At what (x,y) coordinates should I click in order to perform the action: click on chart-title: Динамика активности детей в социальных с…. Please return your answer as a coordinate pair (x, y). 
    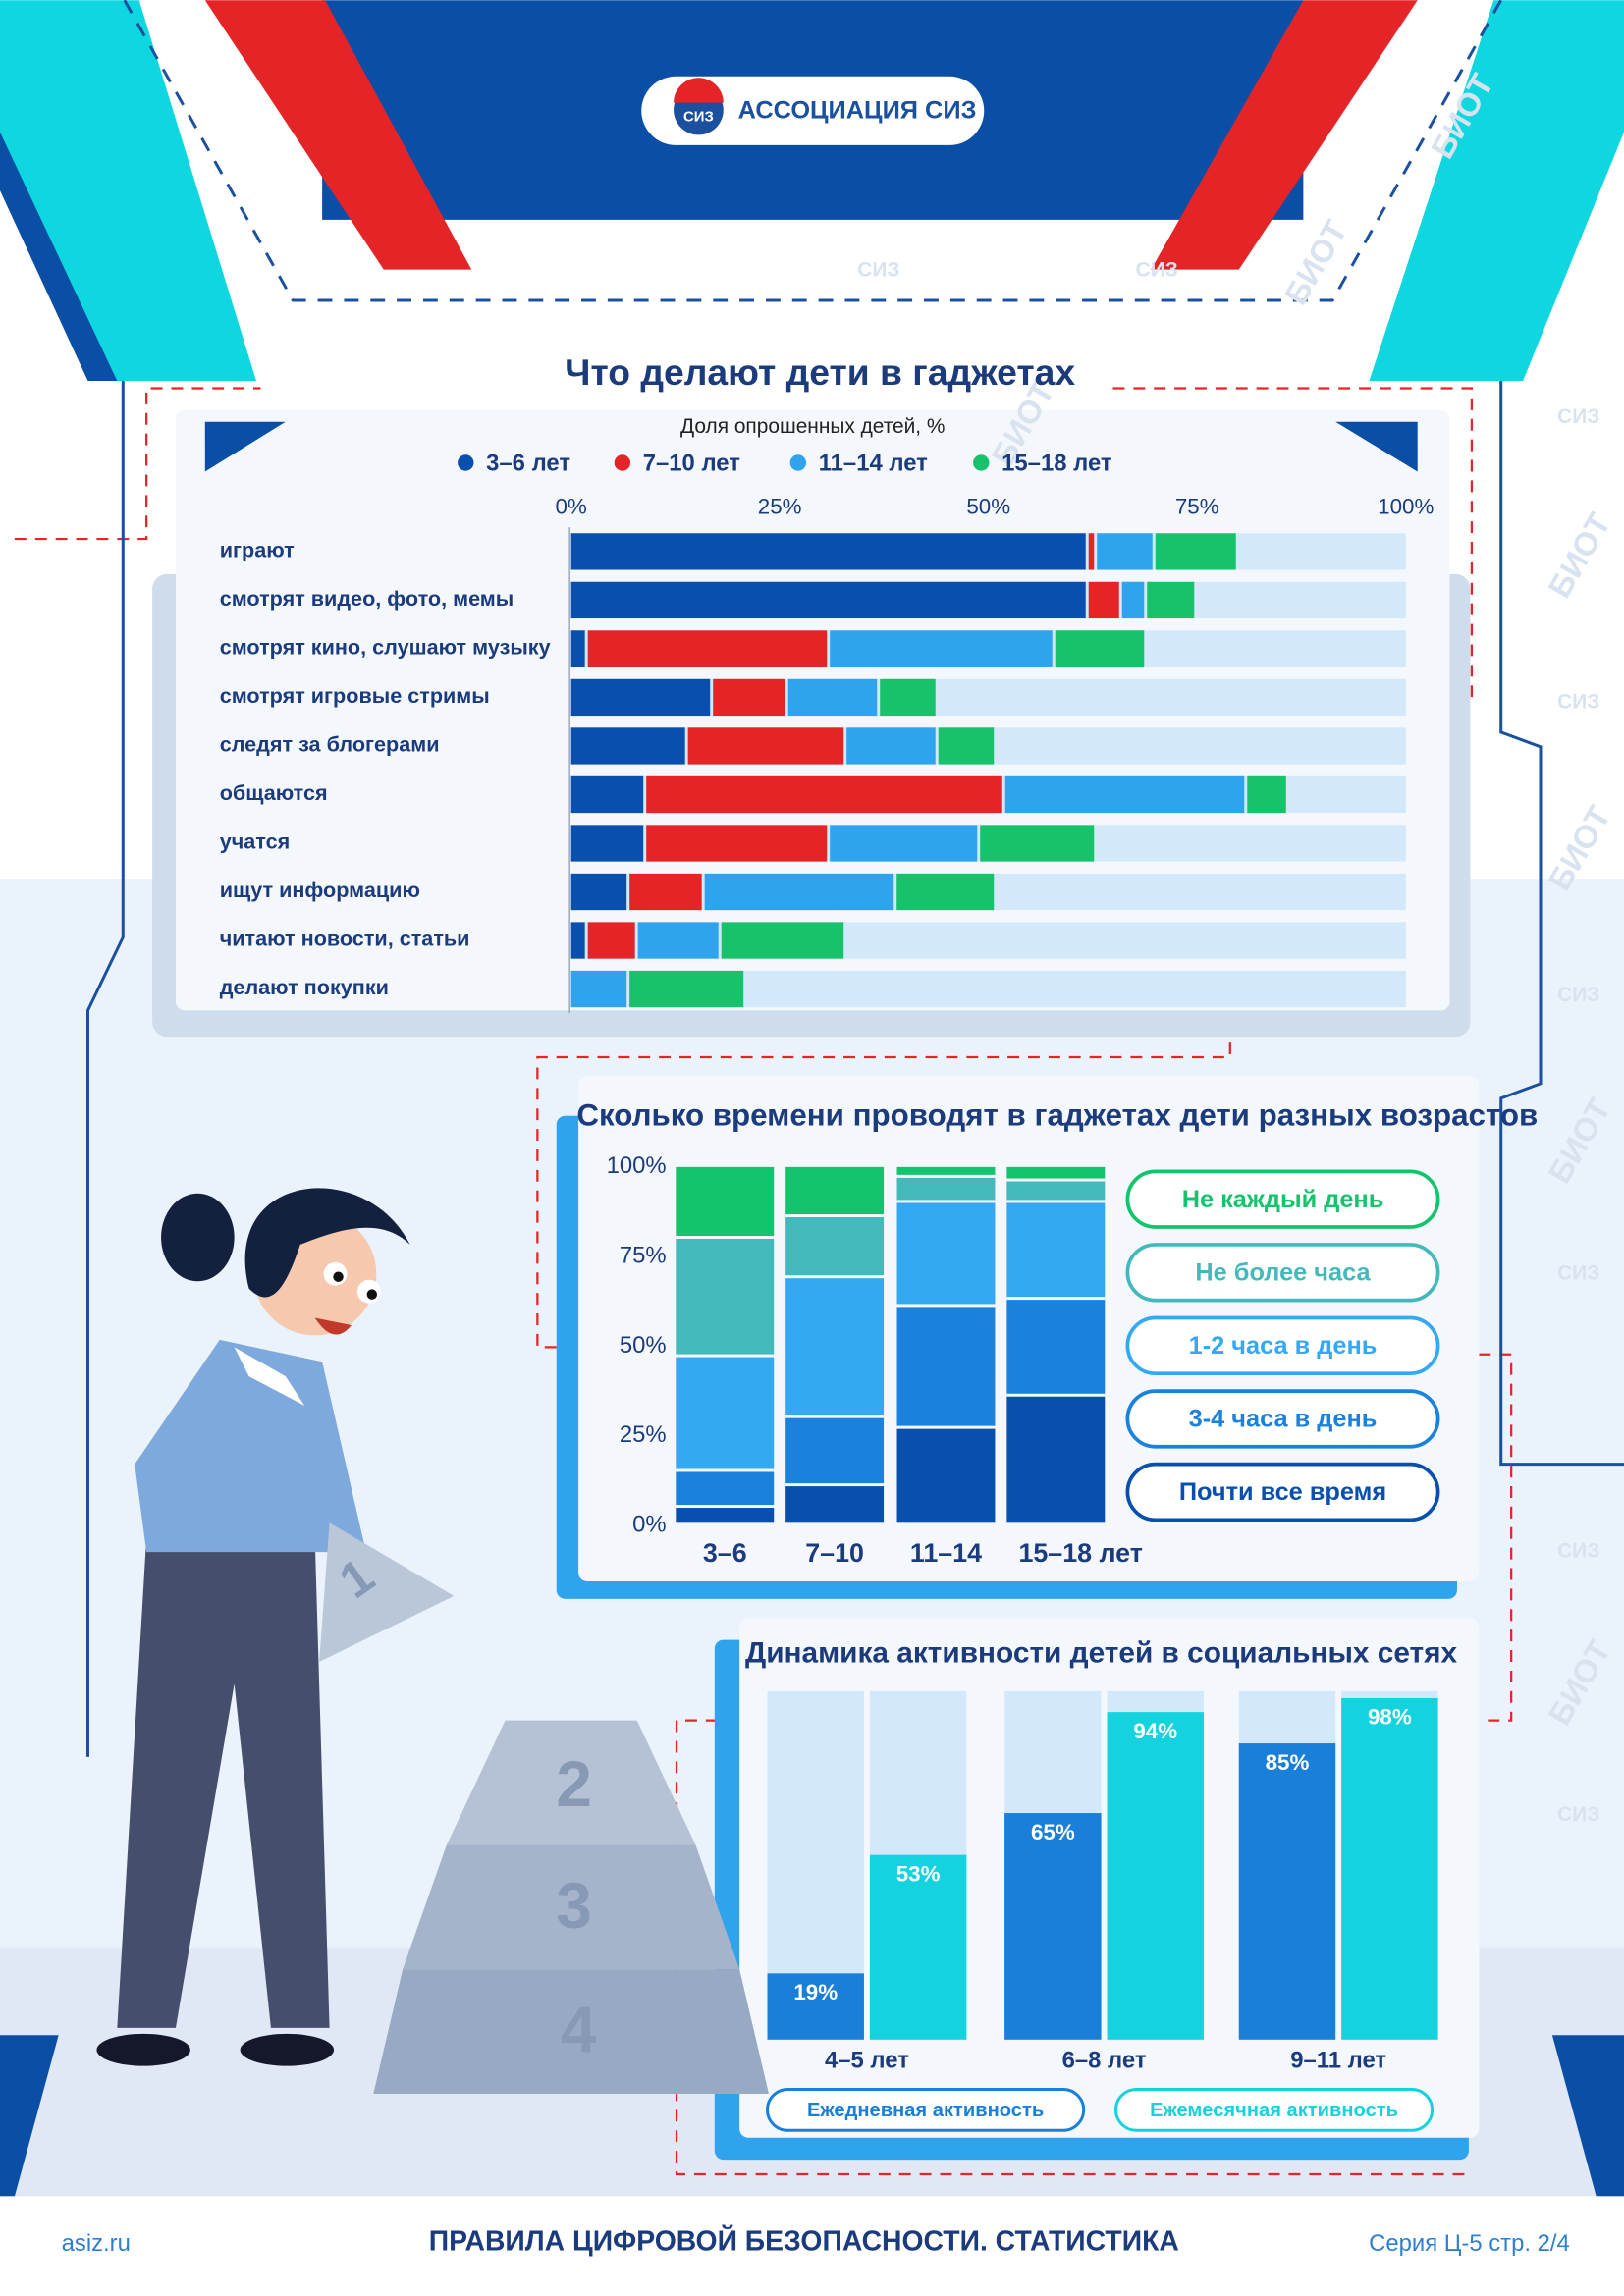
    Looking at the image, I should click on (1101, 1652).